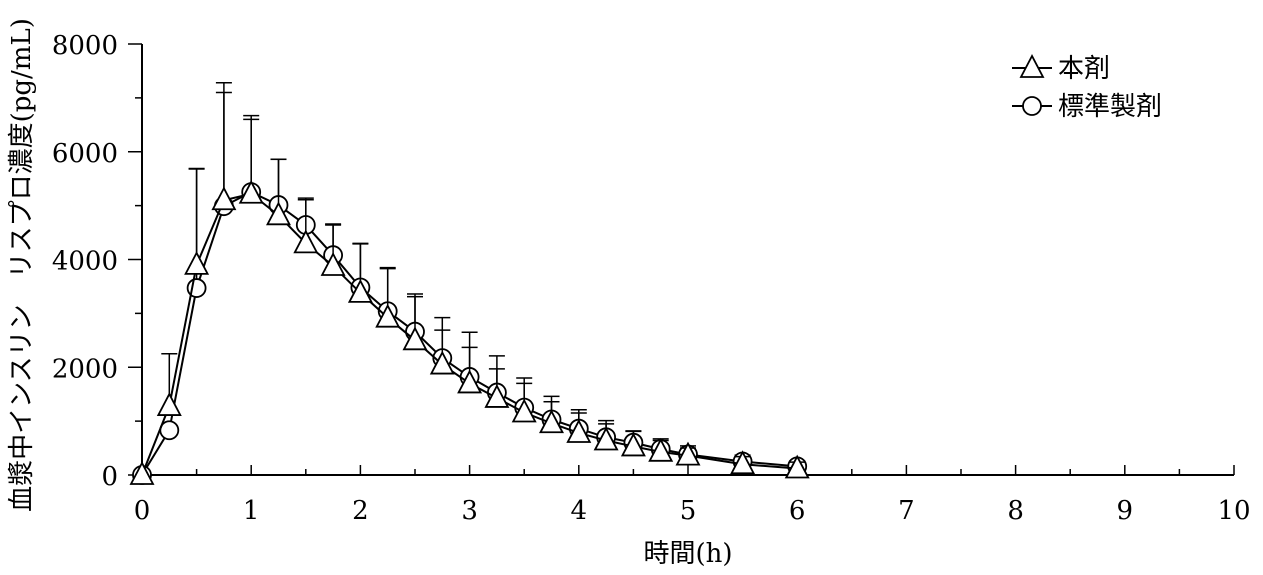  What do you see at coordinates (109, 477) in the screenshot?
I see `y-tick-label-0: 0` at bounding box center [109, 477].